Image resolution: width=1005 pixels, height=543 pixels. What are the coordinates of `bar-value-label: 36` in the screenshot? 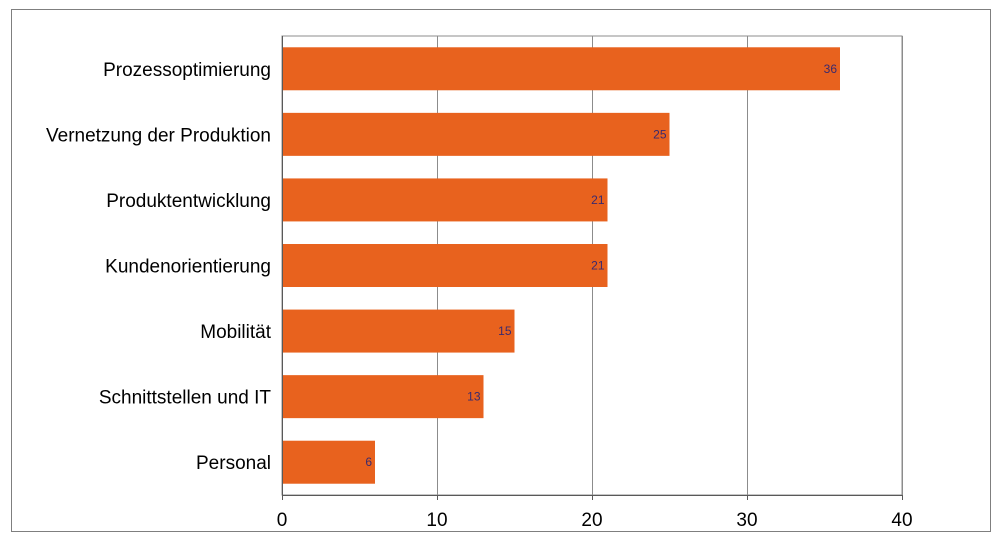 It's located at (831, 69).